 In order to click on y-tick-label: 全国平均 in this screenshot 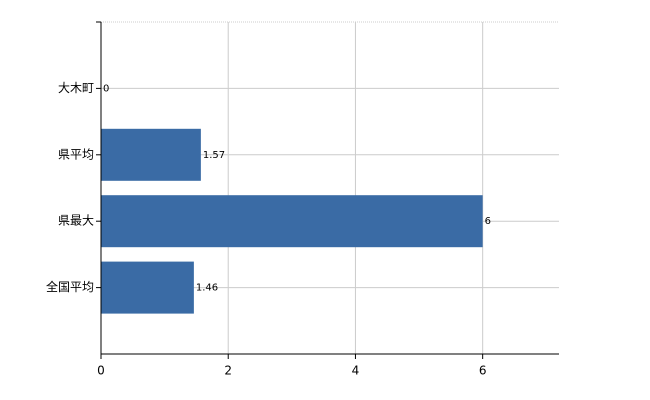, I will do `click(70, 286)`.